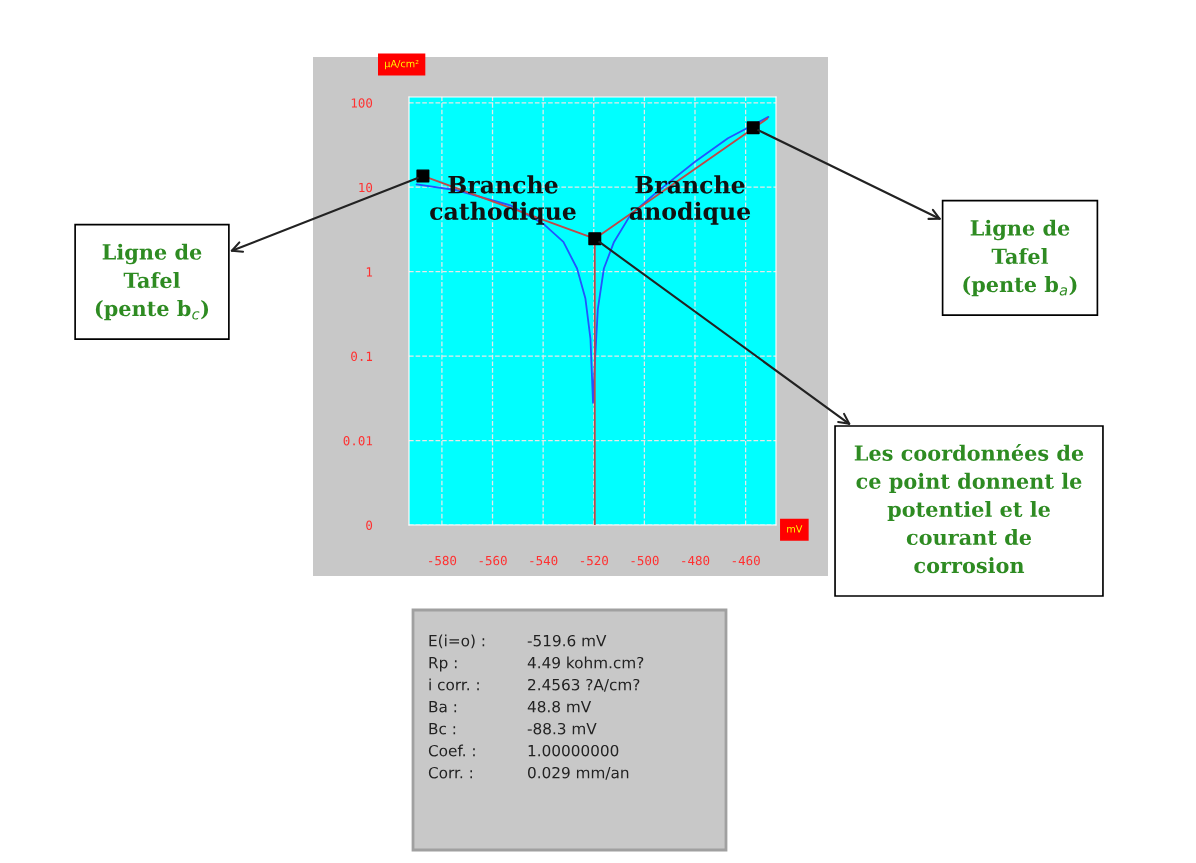 The height and width of the screenshot is (863, 1196). I want to click on text: Coef. :, so click(451, 750).